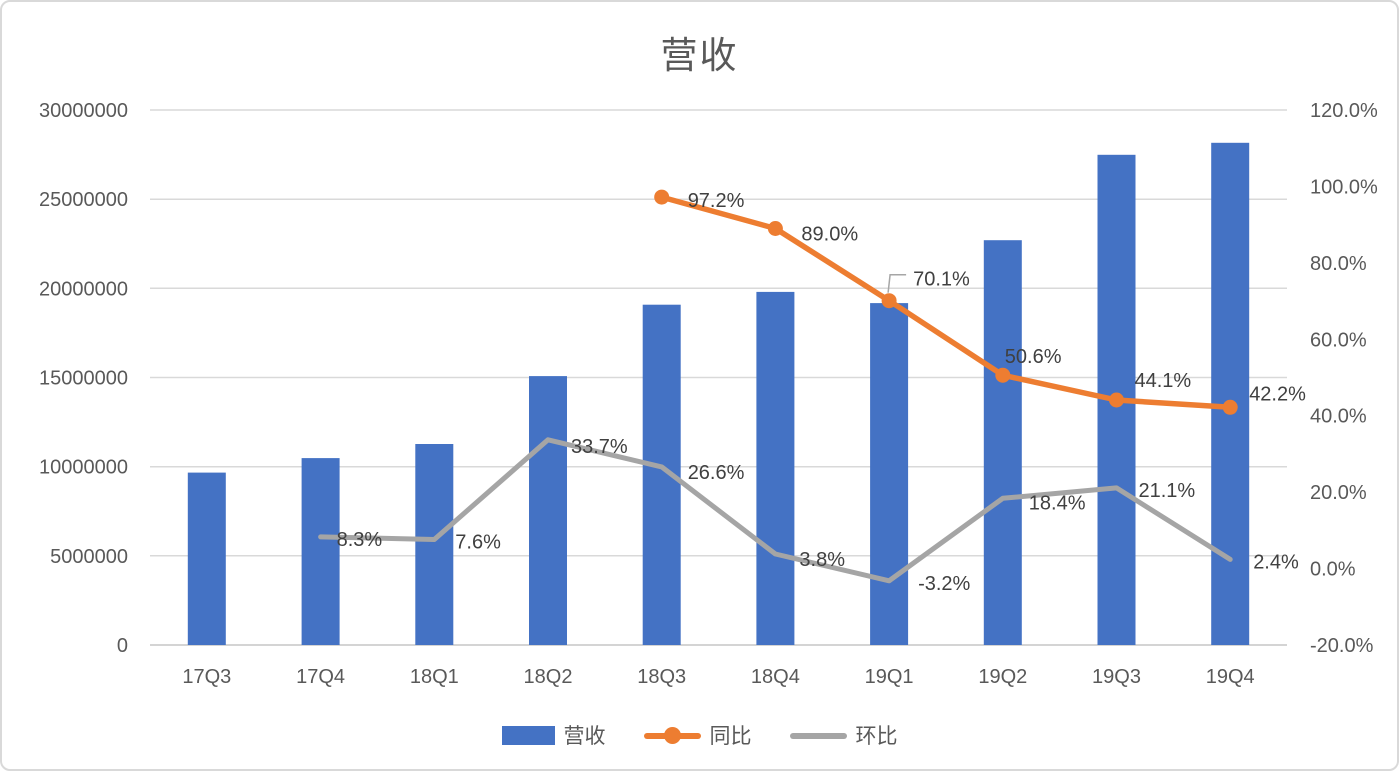  Describe the element at coordinates (434, 544) in the screenshot. I see `bar-18Q1` at that location.